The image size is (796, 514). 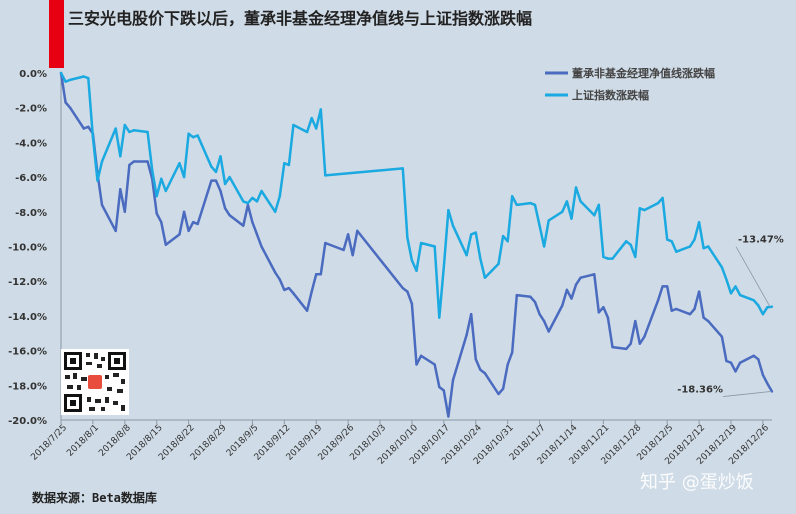 What do you see at coordinates (697, 482) in the screenshot?
I see `watermark: 知乎 @蛋炒饭` at bounding box center [697, 482].